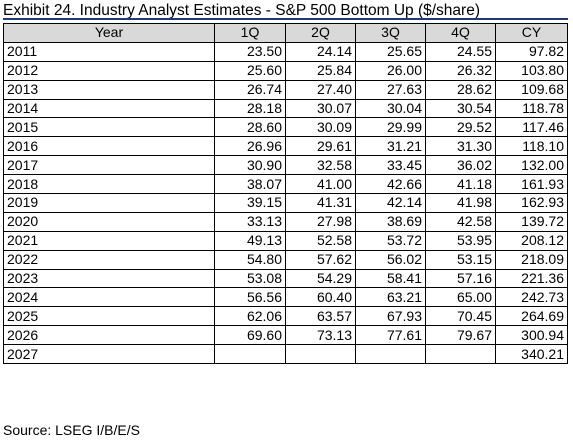  I want to click on cell-4q: 24.55, so click(460, 51).